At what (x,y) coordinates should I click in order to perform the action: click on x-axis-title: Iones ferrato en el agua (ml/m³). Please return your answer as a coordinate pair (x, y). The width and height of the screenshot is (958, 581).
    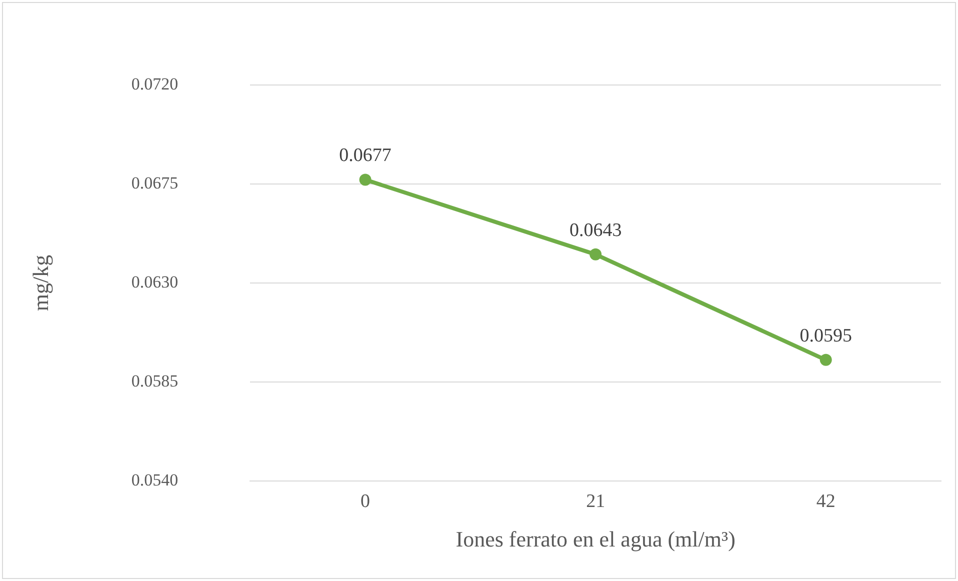
    Looking at the image, I should click on (596, 539).